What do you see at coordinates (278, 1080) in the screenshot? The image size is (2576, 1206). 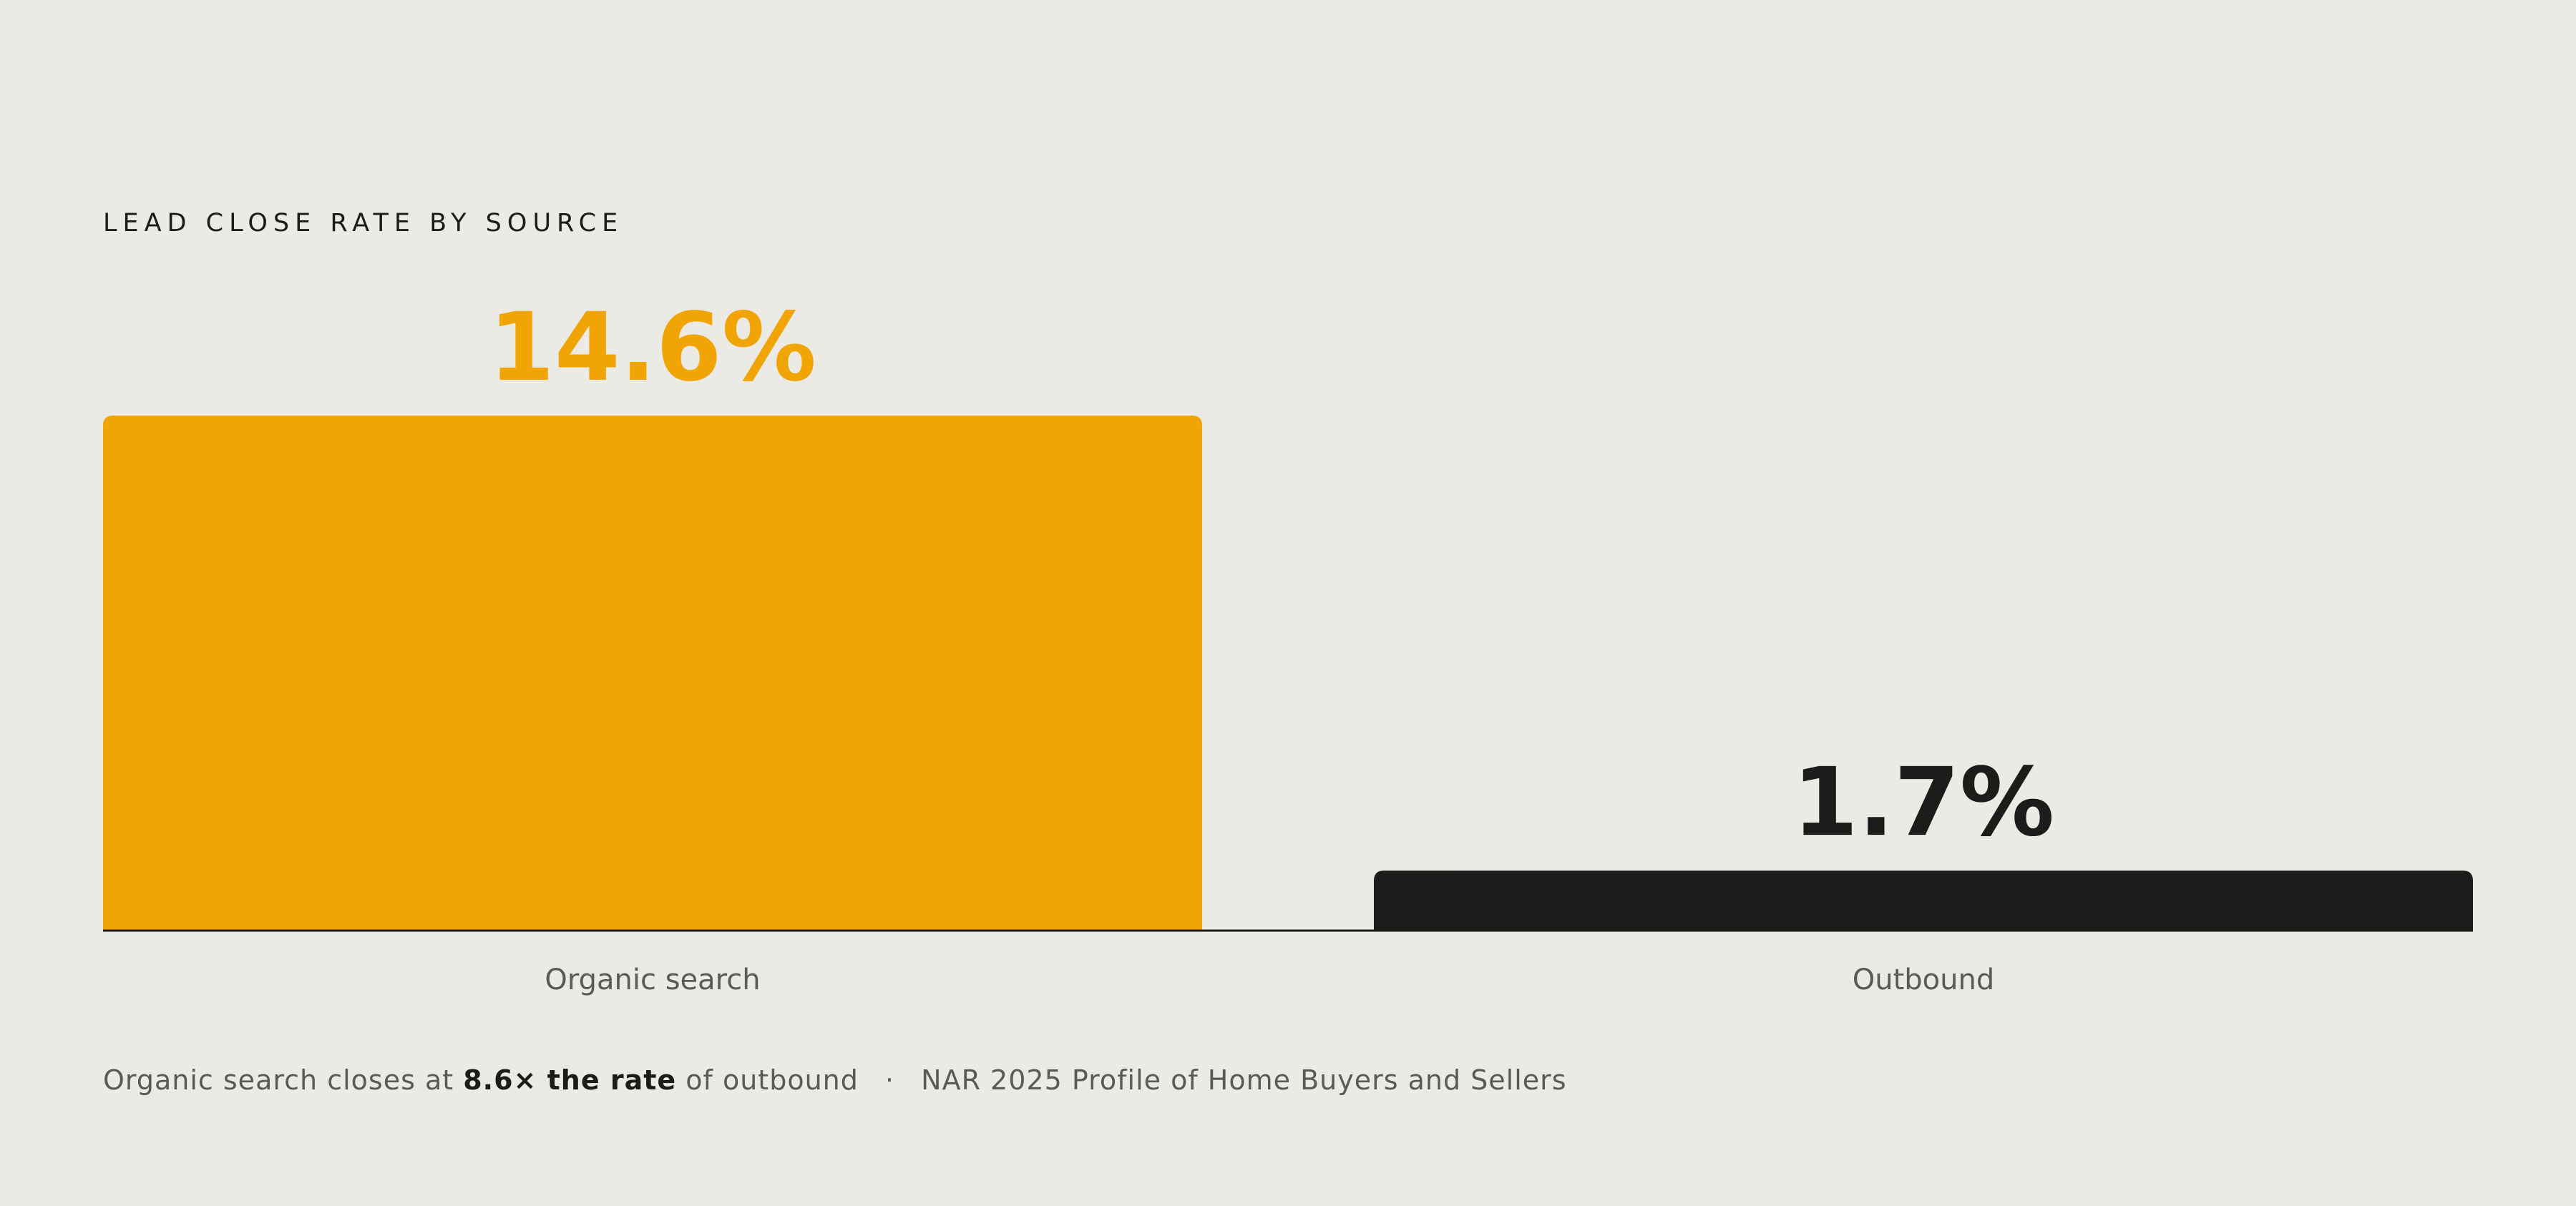 I see `caption-lead: Organic search closes at` at bounding box center [278, 1080].